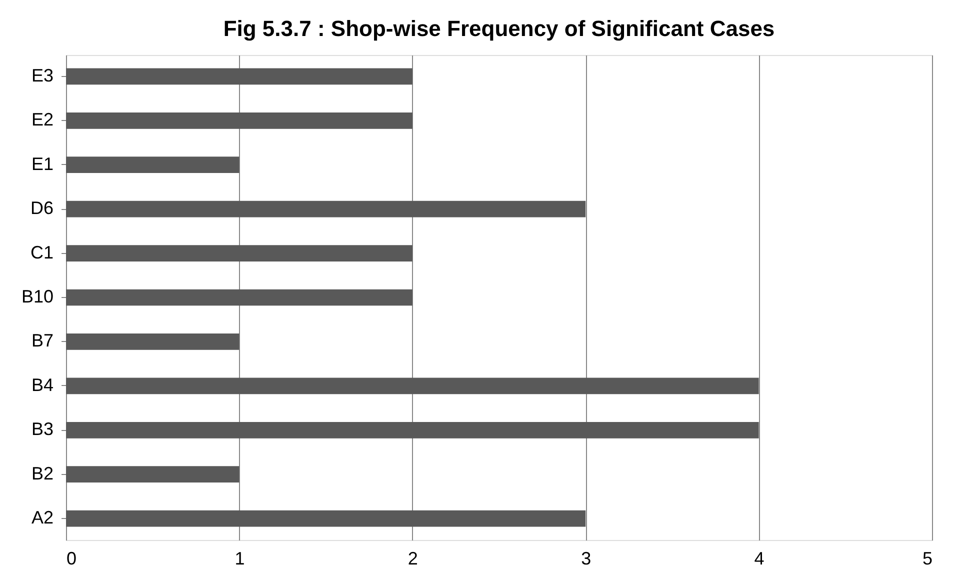  I want to click on y-tick-label: D6, so click(42, 208).